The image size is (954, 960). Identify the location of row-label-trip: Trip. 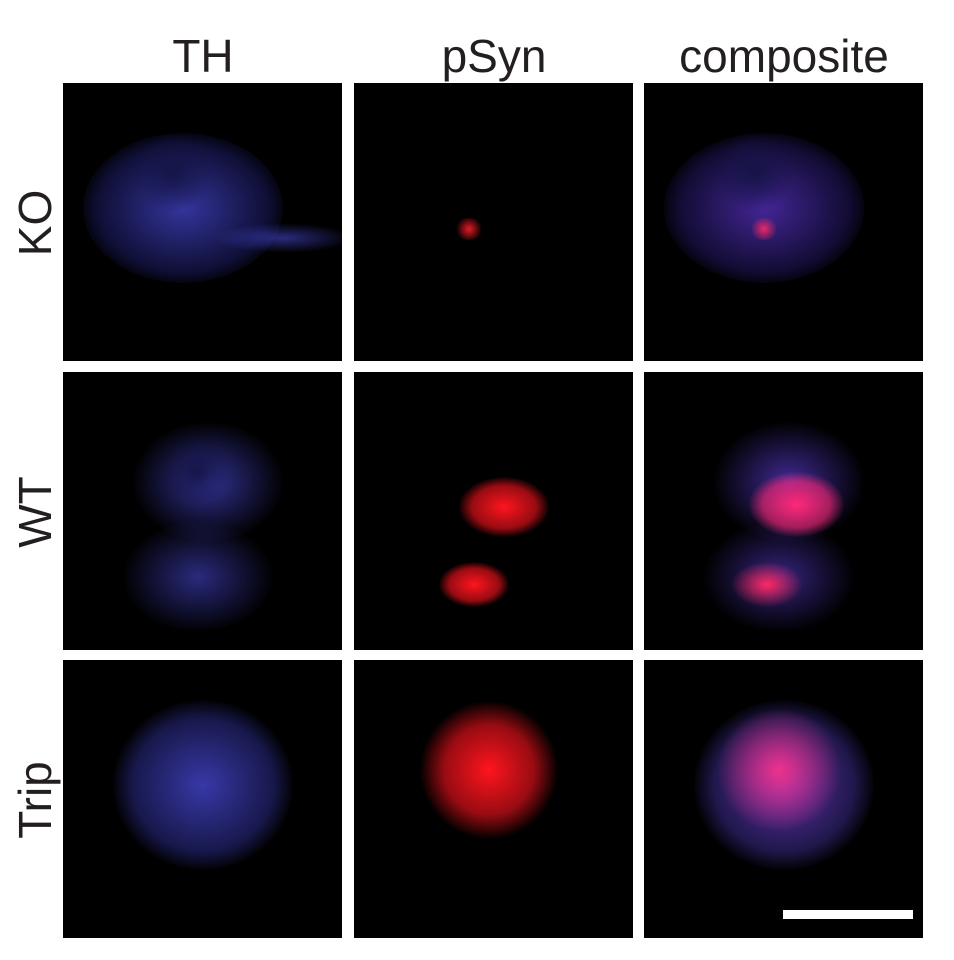
(35, 800).